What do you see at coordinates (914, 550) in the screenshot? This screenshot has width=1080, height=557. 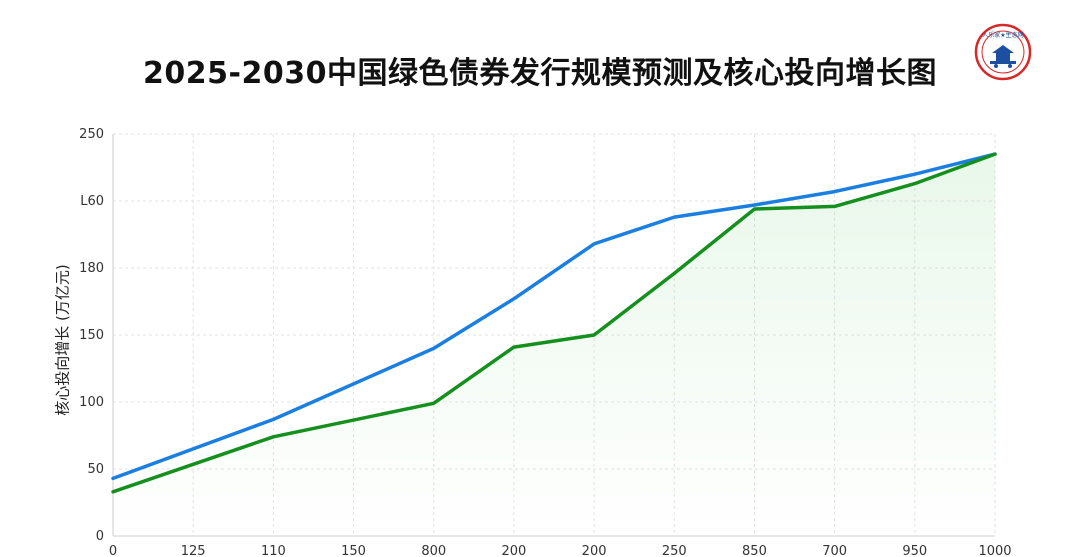 I see `x-tick-label: 950` at bounding box center [914, 550].